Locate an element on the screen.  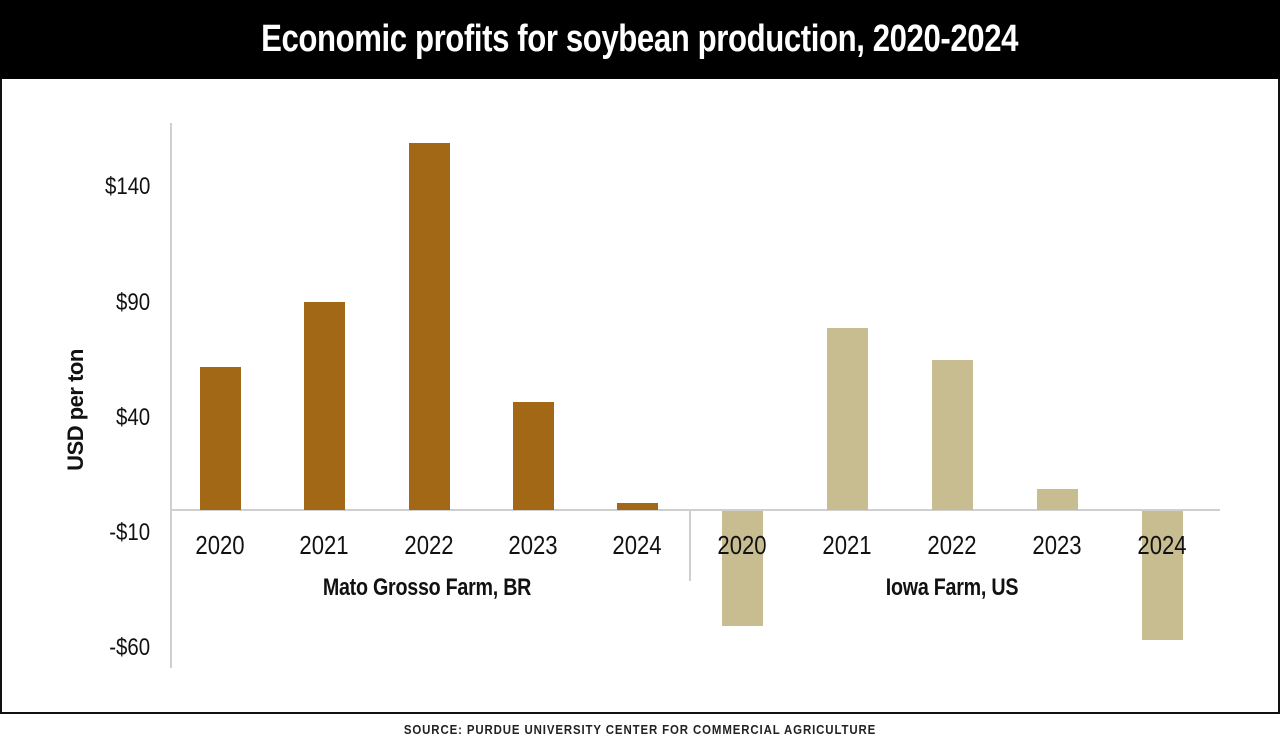
bar-iowa-2020 is located at coordinates (742, 569).